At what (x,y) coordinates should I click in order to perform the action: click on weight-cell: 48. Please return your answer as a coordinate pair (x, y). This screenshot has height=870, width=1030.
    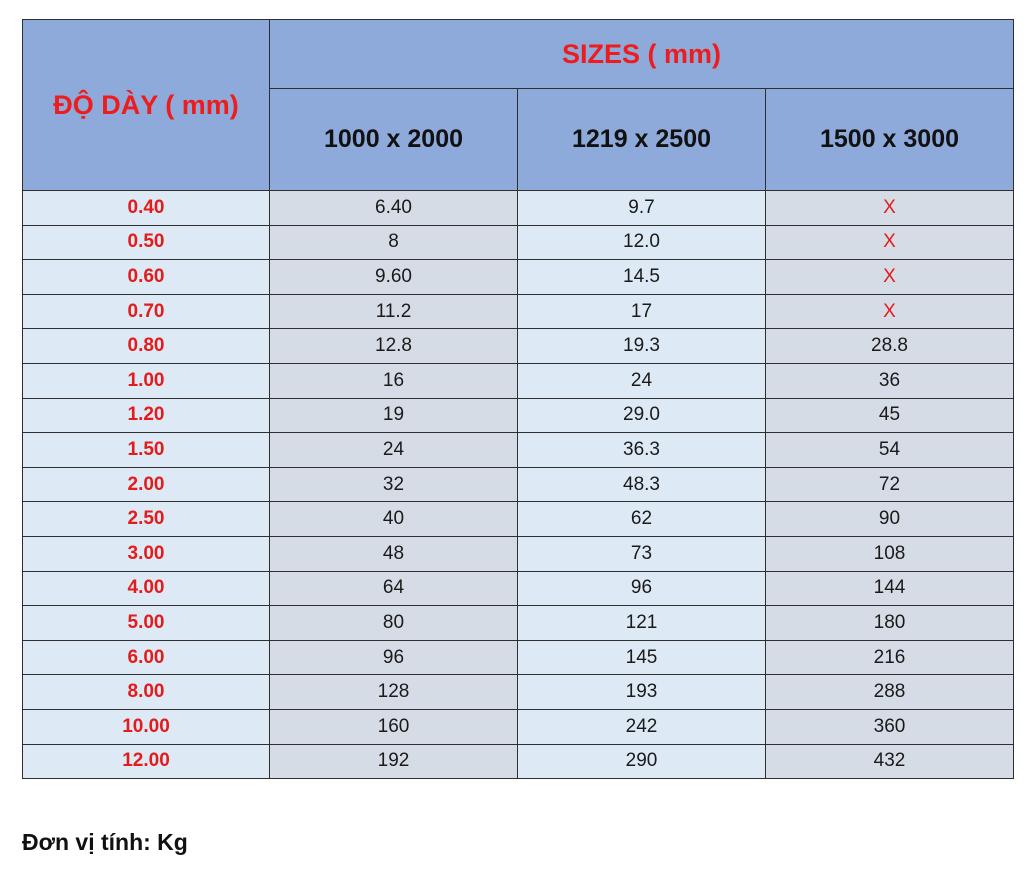
    Looking at the image, I should click on (393, 553).